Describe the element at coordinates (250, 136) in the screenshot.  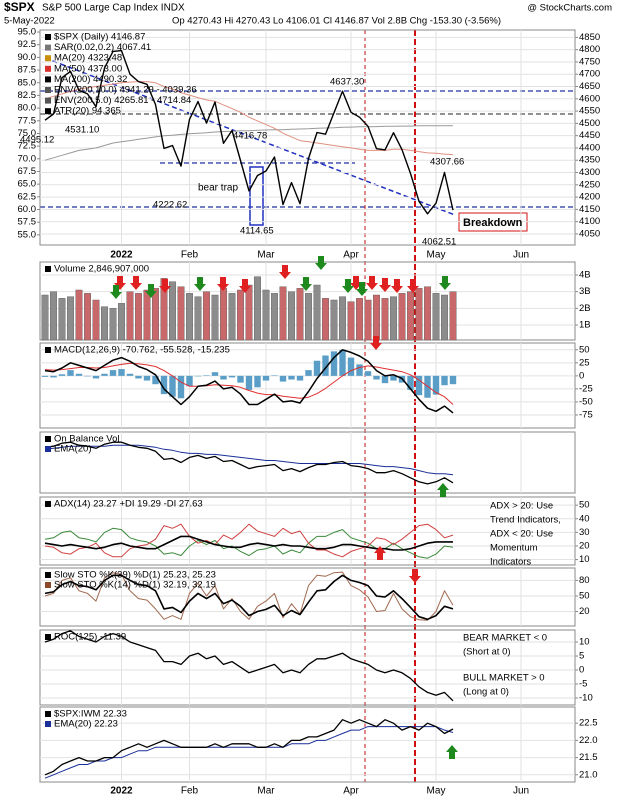
I see `annotation: 4416.78` at that location.